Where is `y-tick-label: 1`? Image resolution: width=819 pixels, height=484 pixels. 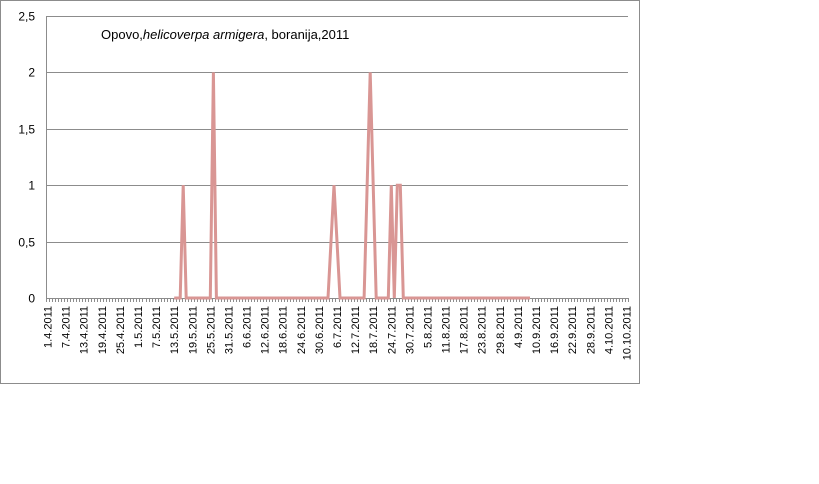 y-tick-label: 1 is located at coordinates (31, 186).